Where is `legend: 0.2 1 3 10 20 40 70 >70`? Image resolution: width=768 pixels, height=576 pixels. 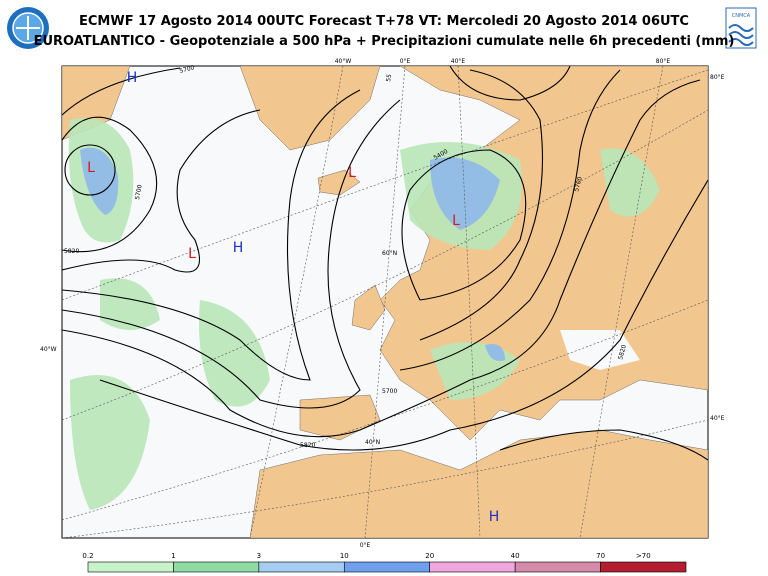
legend: 0.2 1 3 10 20 40 70 >70 is located at coordinates (384, 562).